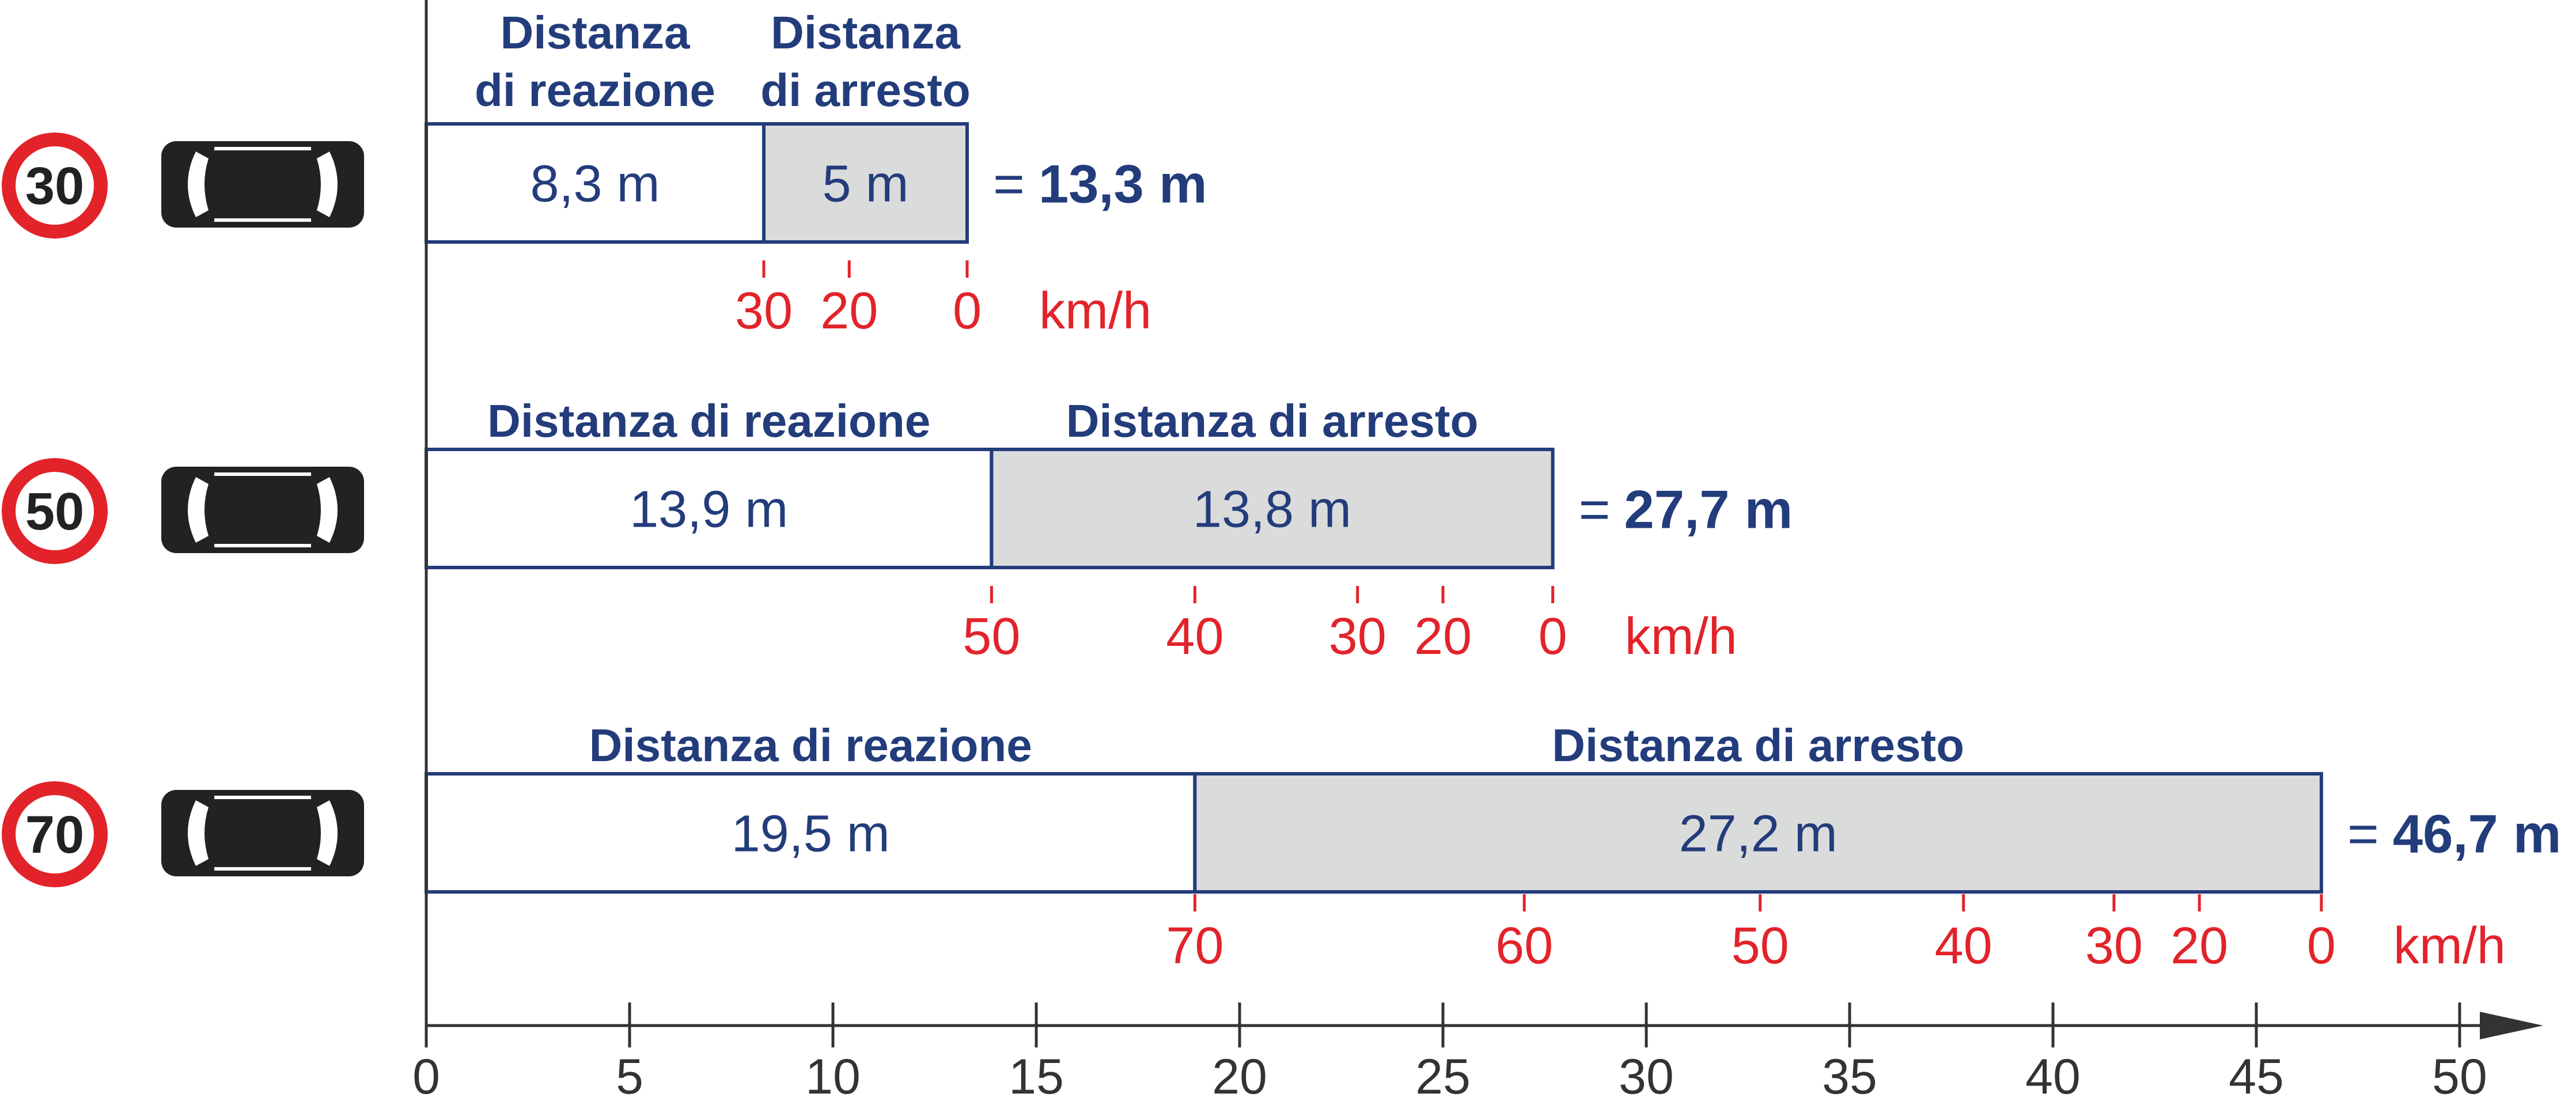 The width and height of the screenshot is (2576, 1097). What do you see at coordinates (865, 32) in the screenshot?
I see `braking-distance-title: Distanza` at bounding box center [865, 32].